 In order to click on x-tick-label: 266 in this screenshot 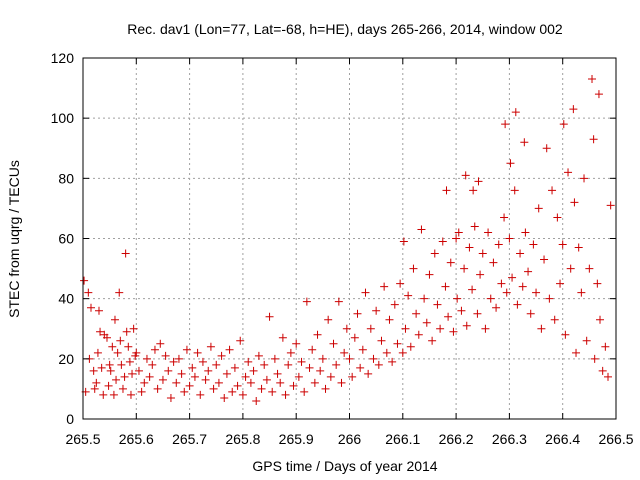, I will do `click(350, 439)`.